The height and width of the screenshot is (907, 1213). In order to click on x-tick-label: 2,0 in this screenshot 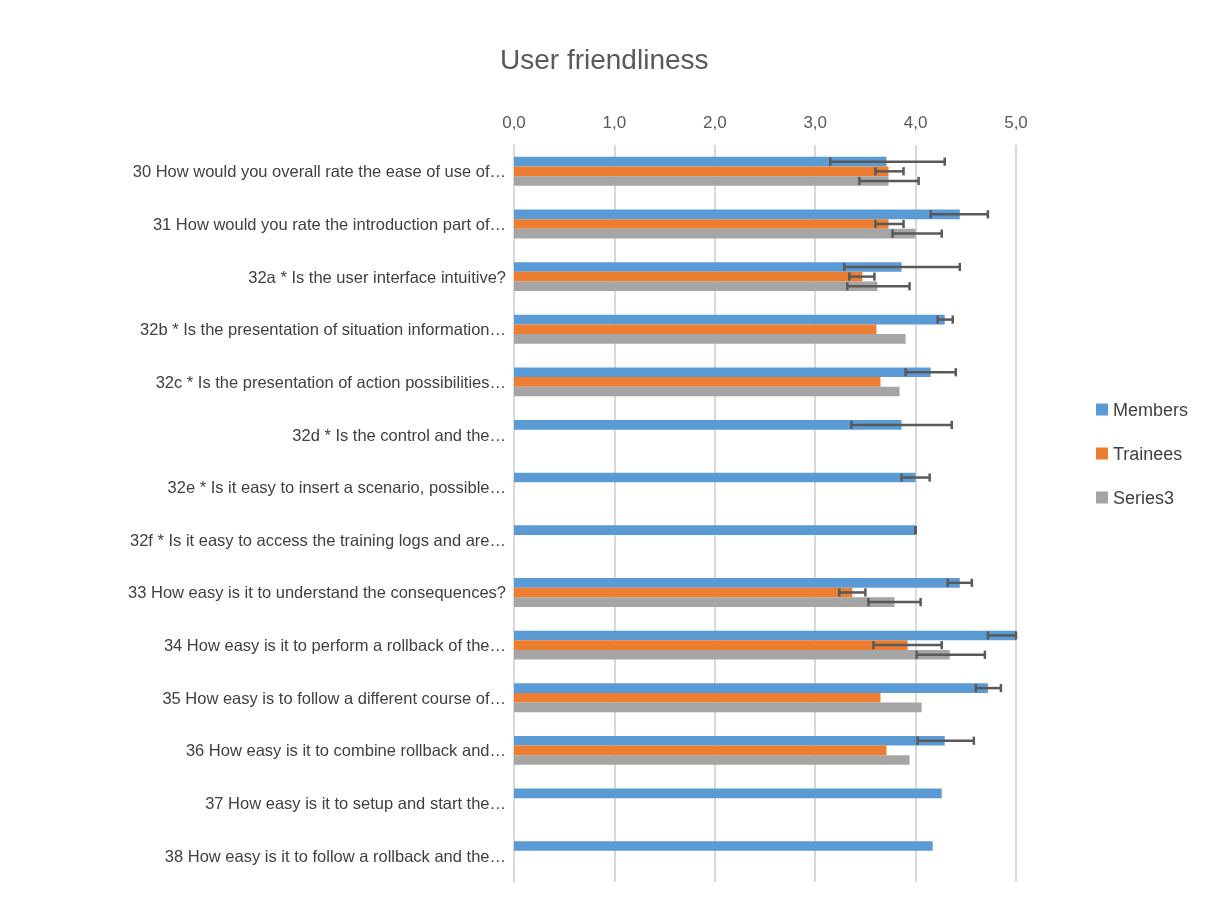, I will do `click(714, 122)`.